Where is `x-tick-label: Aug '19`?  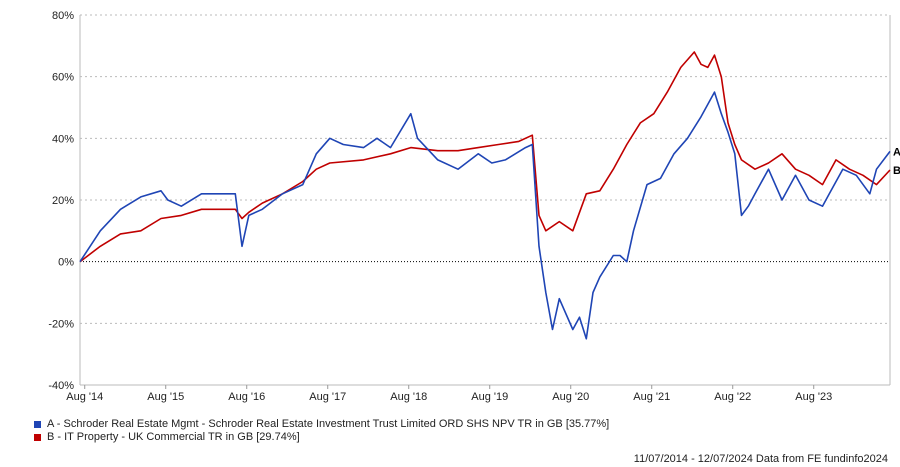
x-tick-label: Aug '19 is located at coordinates (489, 397).